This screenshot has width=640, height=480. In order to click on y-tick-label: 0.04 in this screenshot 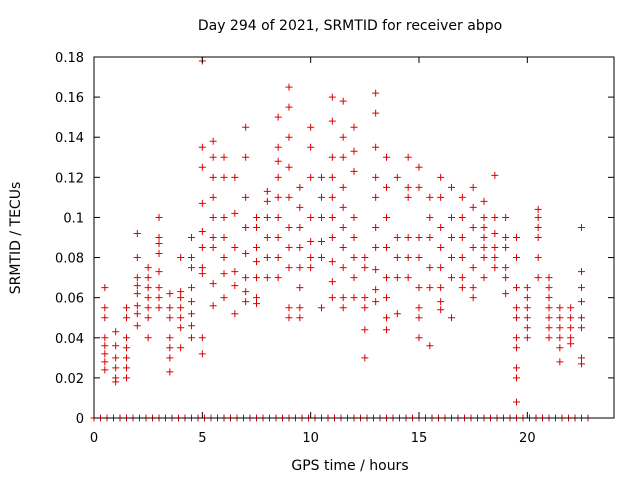, I will do `click(69, 339)`.